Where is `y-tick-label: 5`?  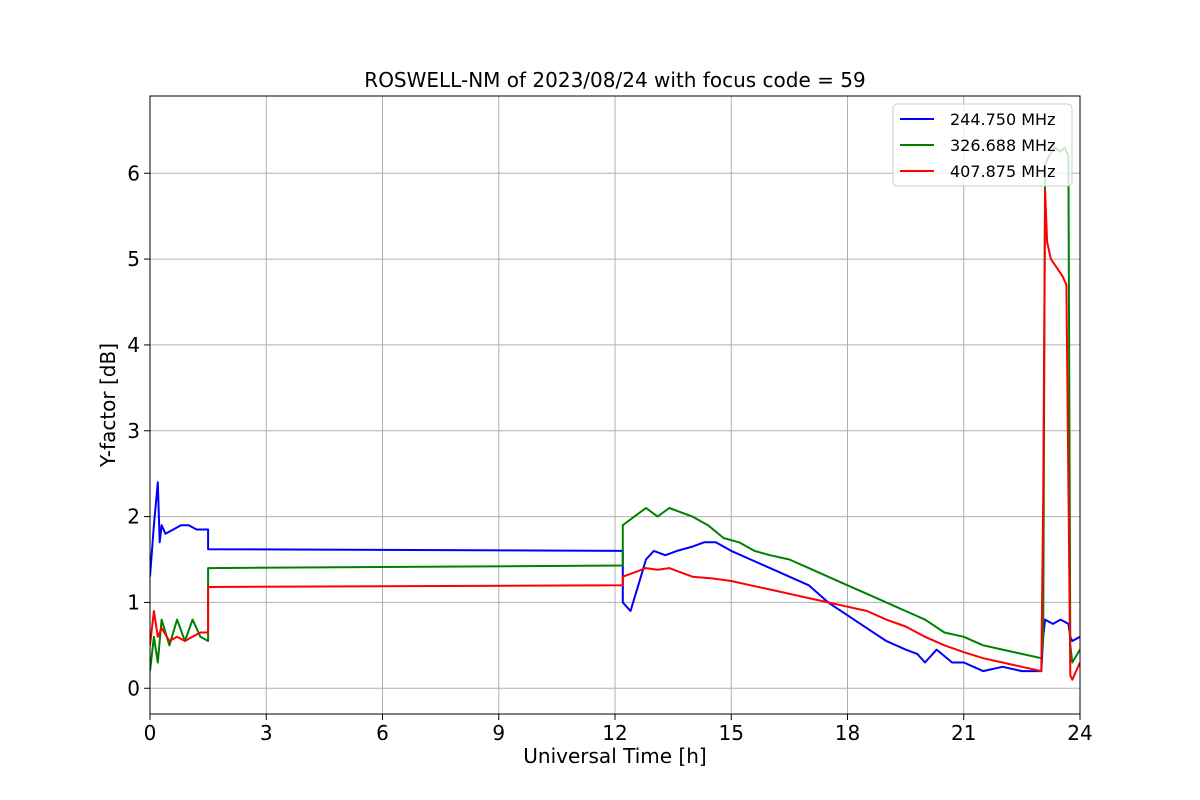
y-tick-label: 5 is located at coordinates (133, 259).